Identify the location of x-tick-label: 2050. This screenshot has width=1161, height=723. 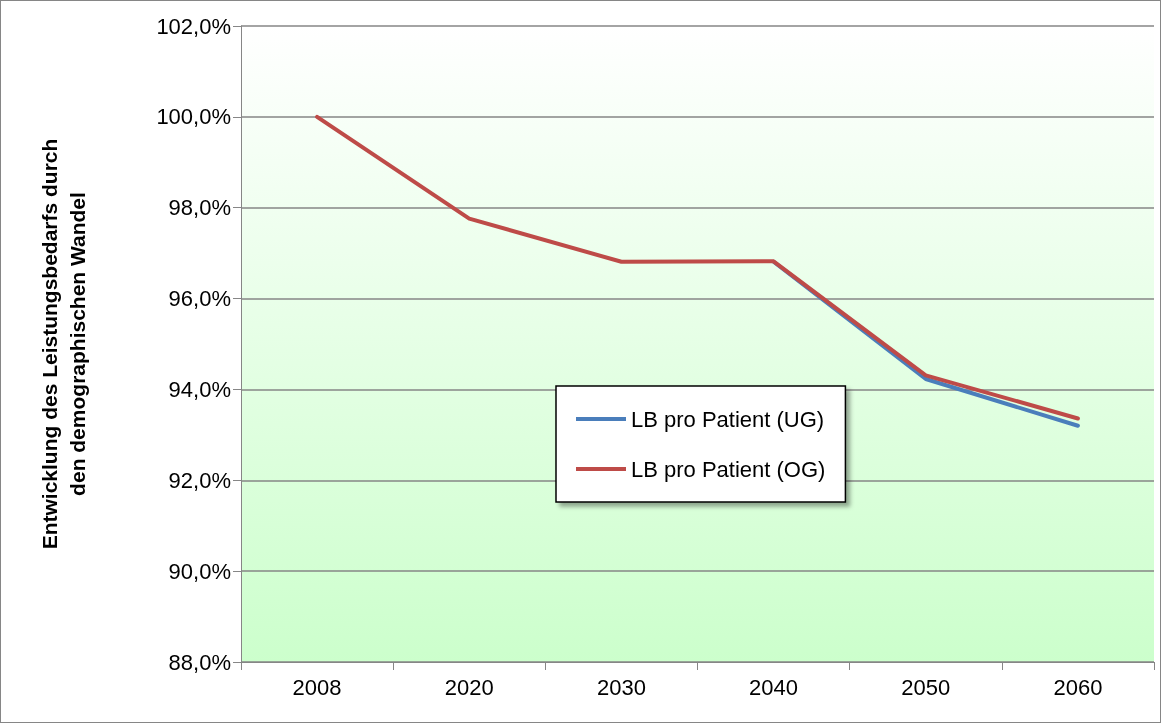
(926, 687).